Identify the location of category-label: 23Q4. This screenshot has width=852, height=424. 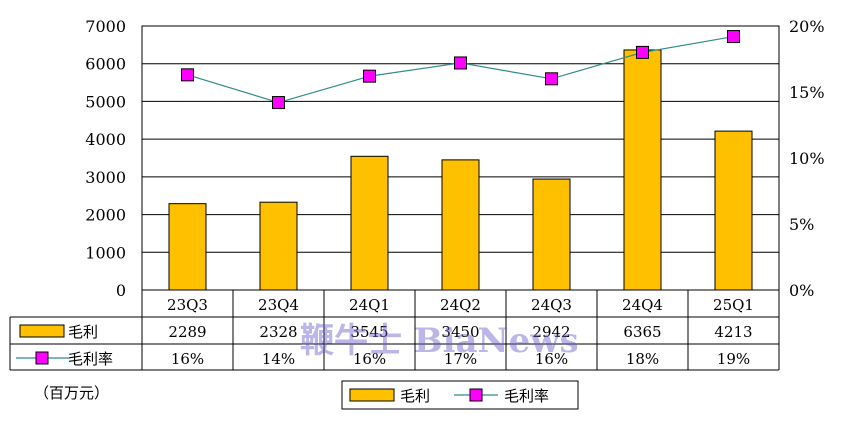
(278, 305).